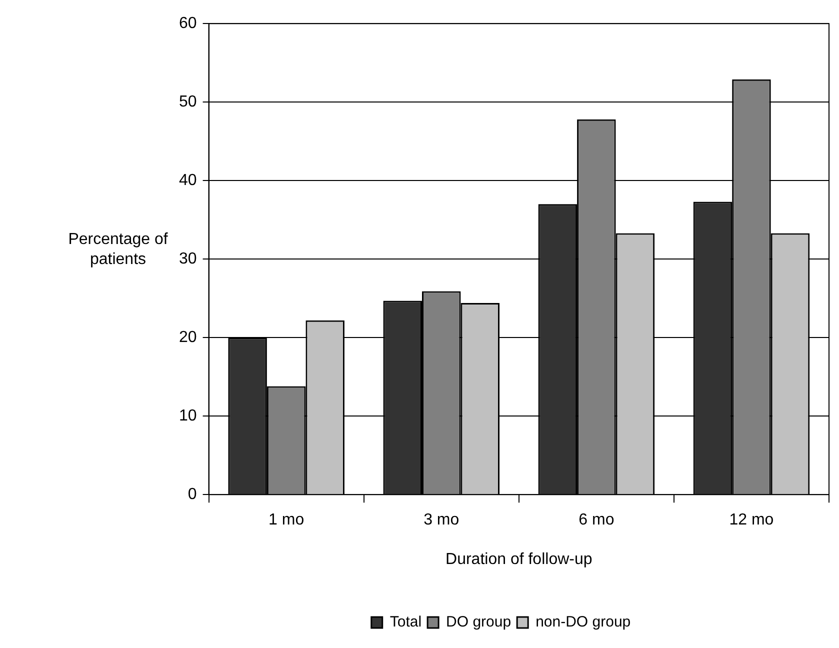  Describe the element at coordinates (192, 495) in the screenshot. I see `y-tick-label: 0` at that location.